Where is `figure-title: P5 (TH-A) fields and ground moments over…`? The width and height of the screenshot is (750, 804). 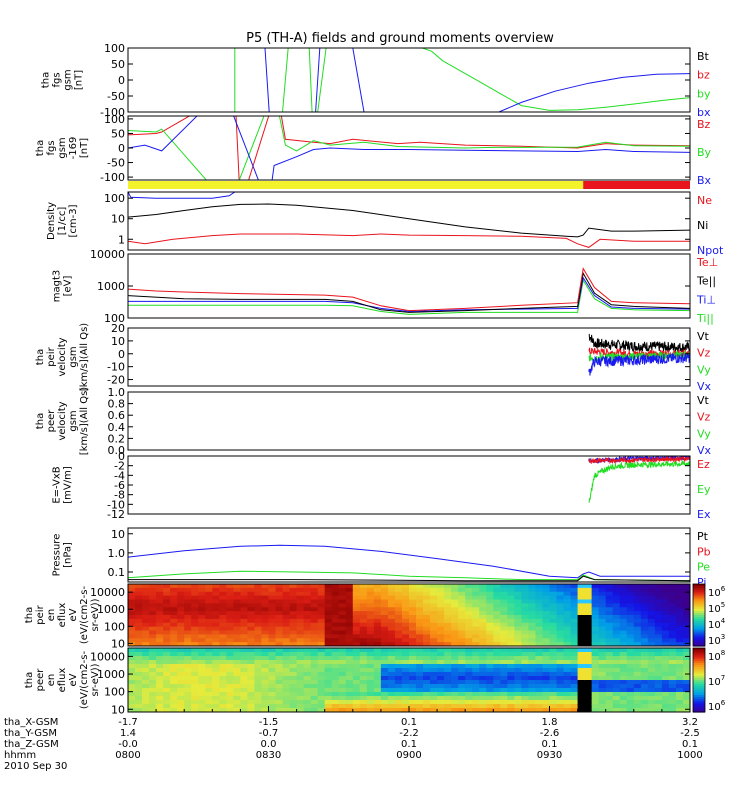
figure-title: P5 (TH-A) fields and ground moments over… is located at coordinates (400, 38).